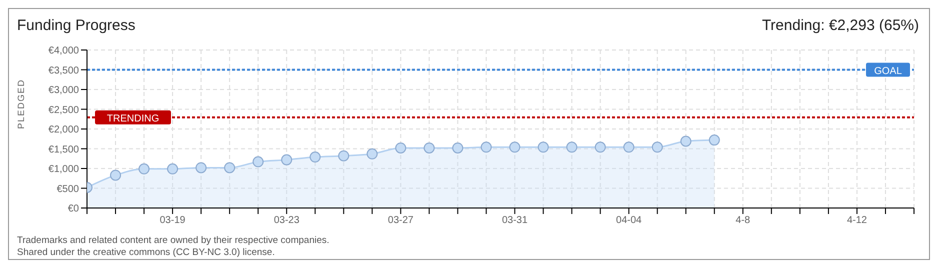  I want to click on y-tick-label: €2,500, so click(64, 110).